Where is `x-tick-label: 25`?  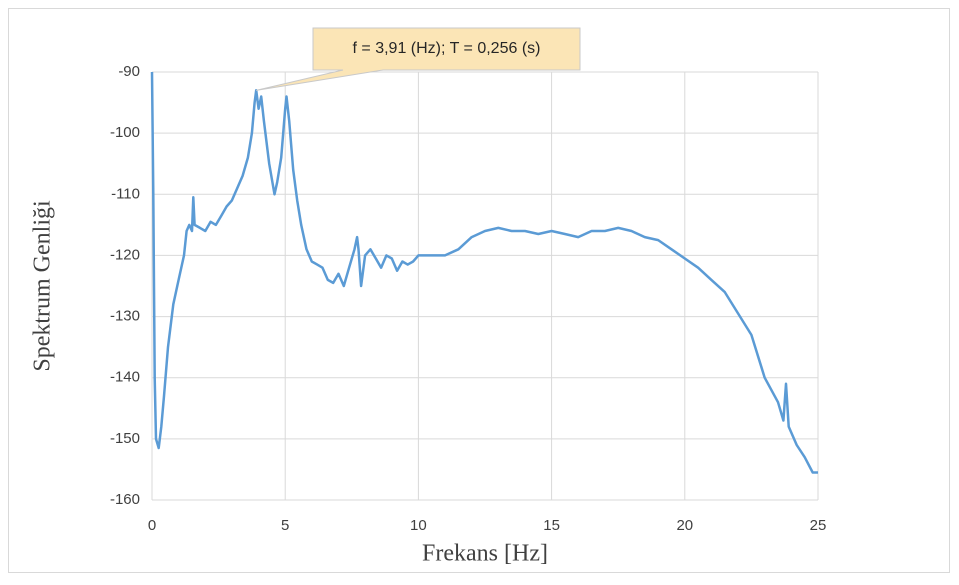 x-tick-label: 25 is located at coordinates (818, 525).